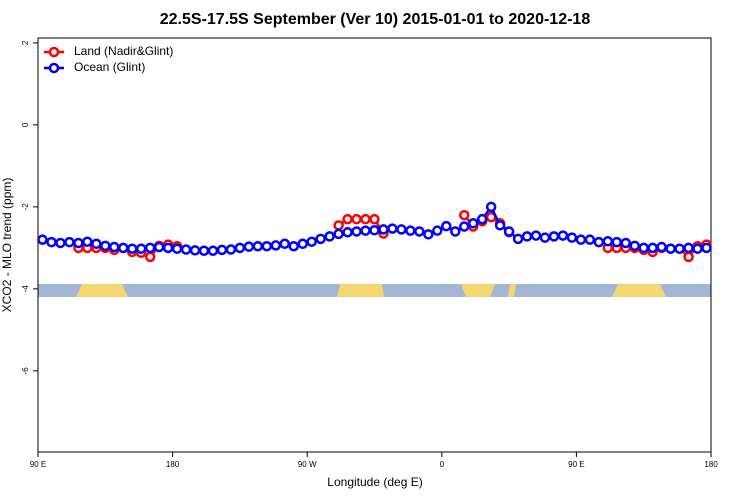 This screenshot has width=750, height=500. What do you see at coordinates (123, 51) in the screenshot?
I see `legend-label: Land (Nadir&Glint)` at bounding box center [123, 51].